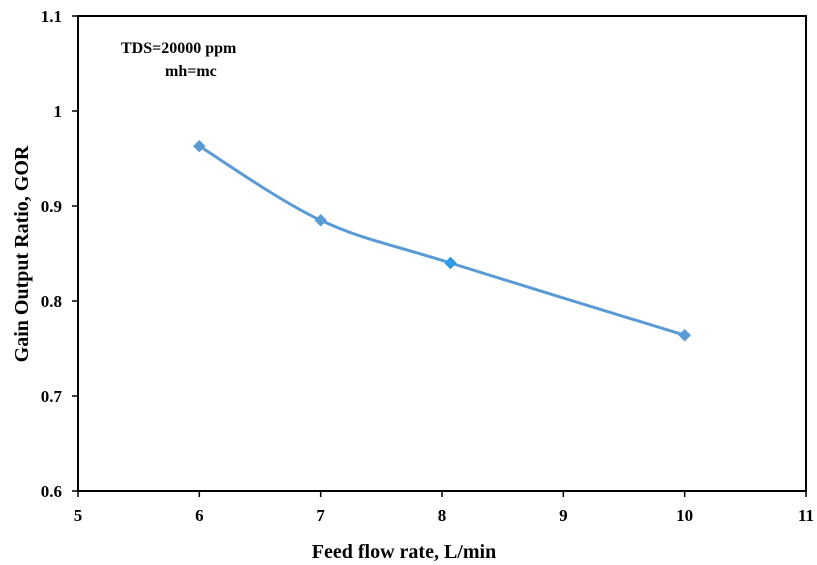  What do you see at coordinates (51, 491) in the screenshot?
I see `y-tick-label: 0.6` at bounding box center [51, 491].